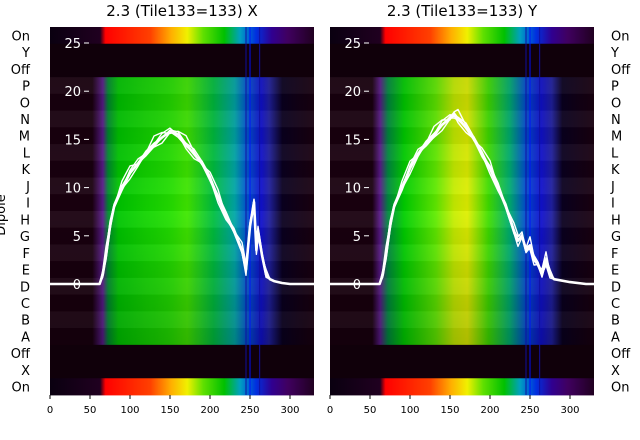  Describe the element at coordinates (616, 237) in the screenshot. I see `category-label-right: G` at that location.